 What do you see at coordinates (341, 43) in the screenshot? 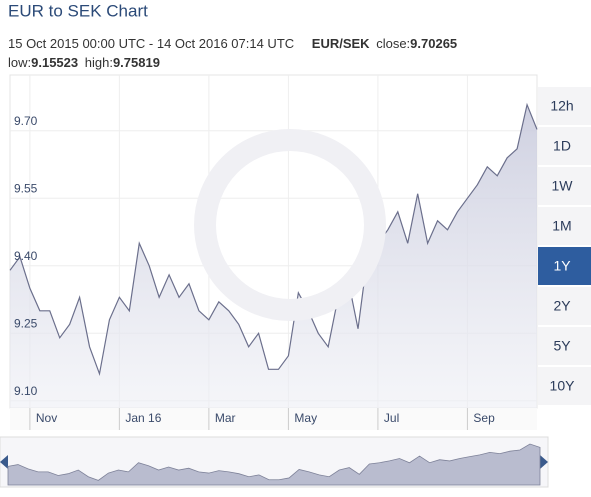
I see `pair: EUR/SEK` at bounding box center [341, 43].